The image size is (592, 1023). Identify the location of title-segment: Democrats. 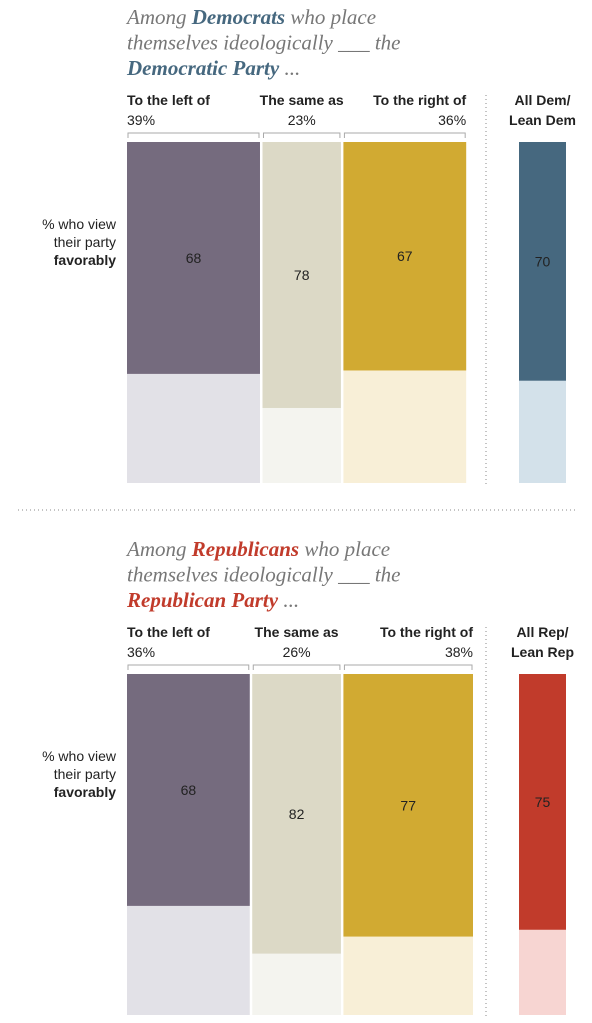
(238, 17).